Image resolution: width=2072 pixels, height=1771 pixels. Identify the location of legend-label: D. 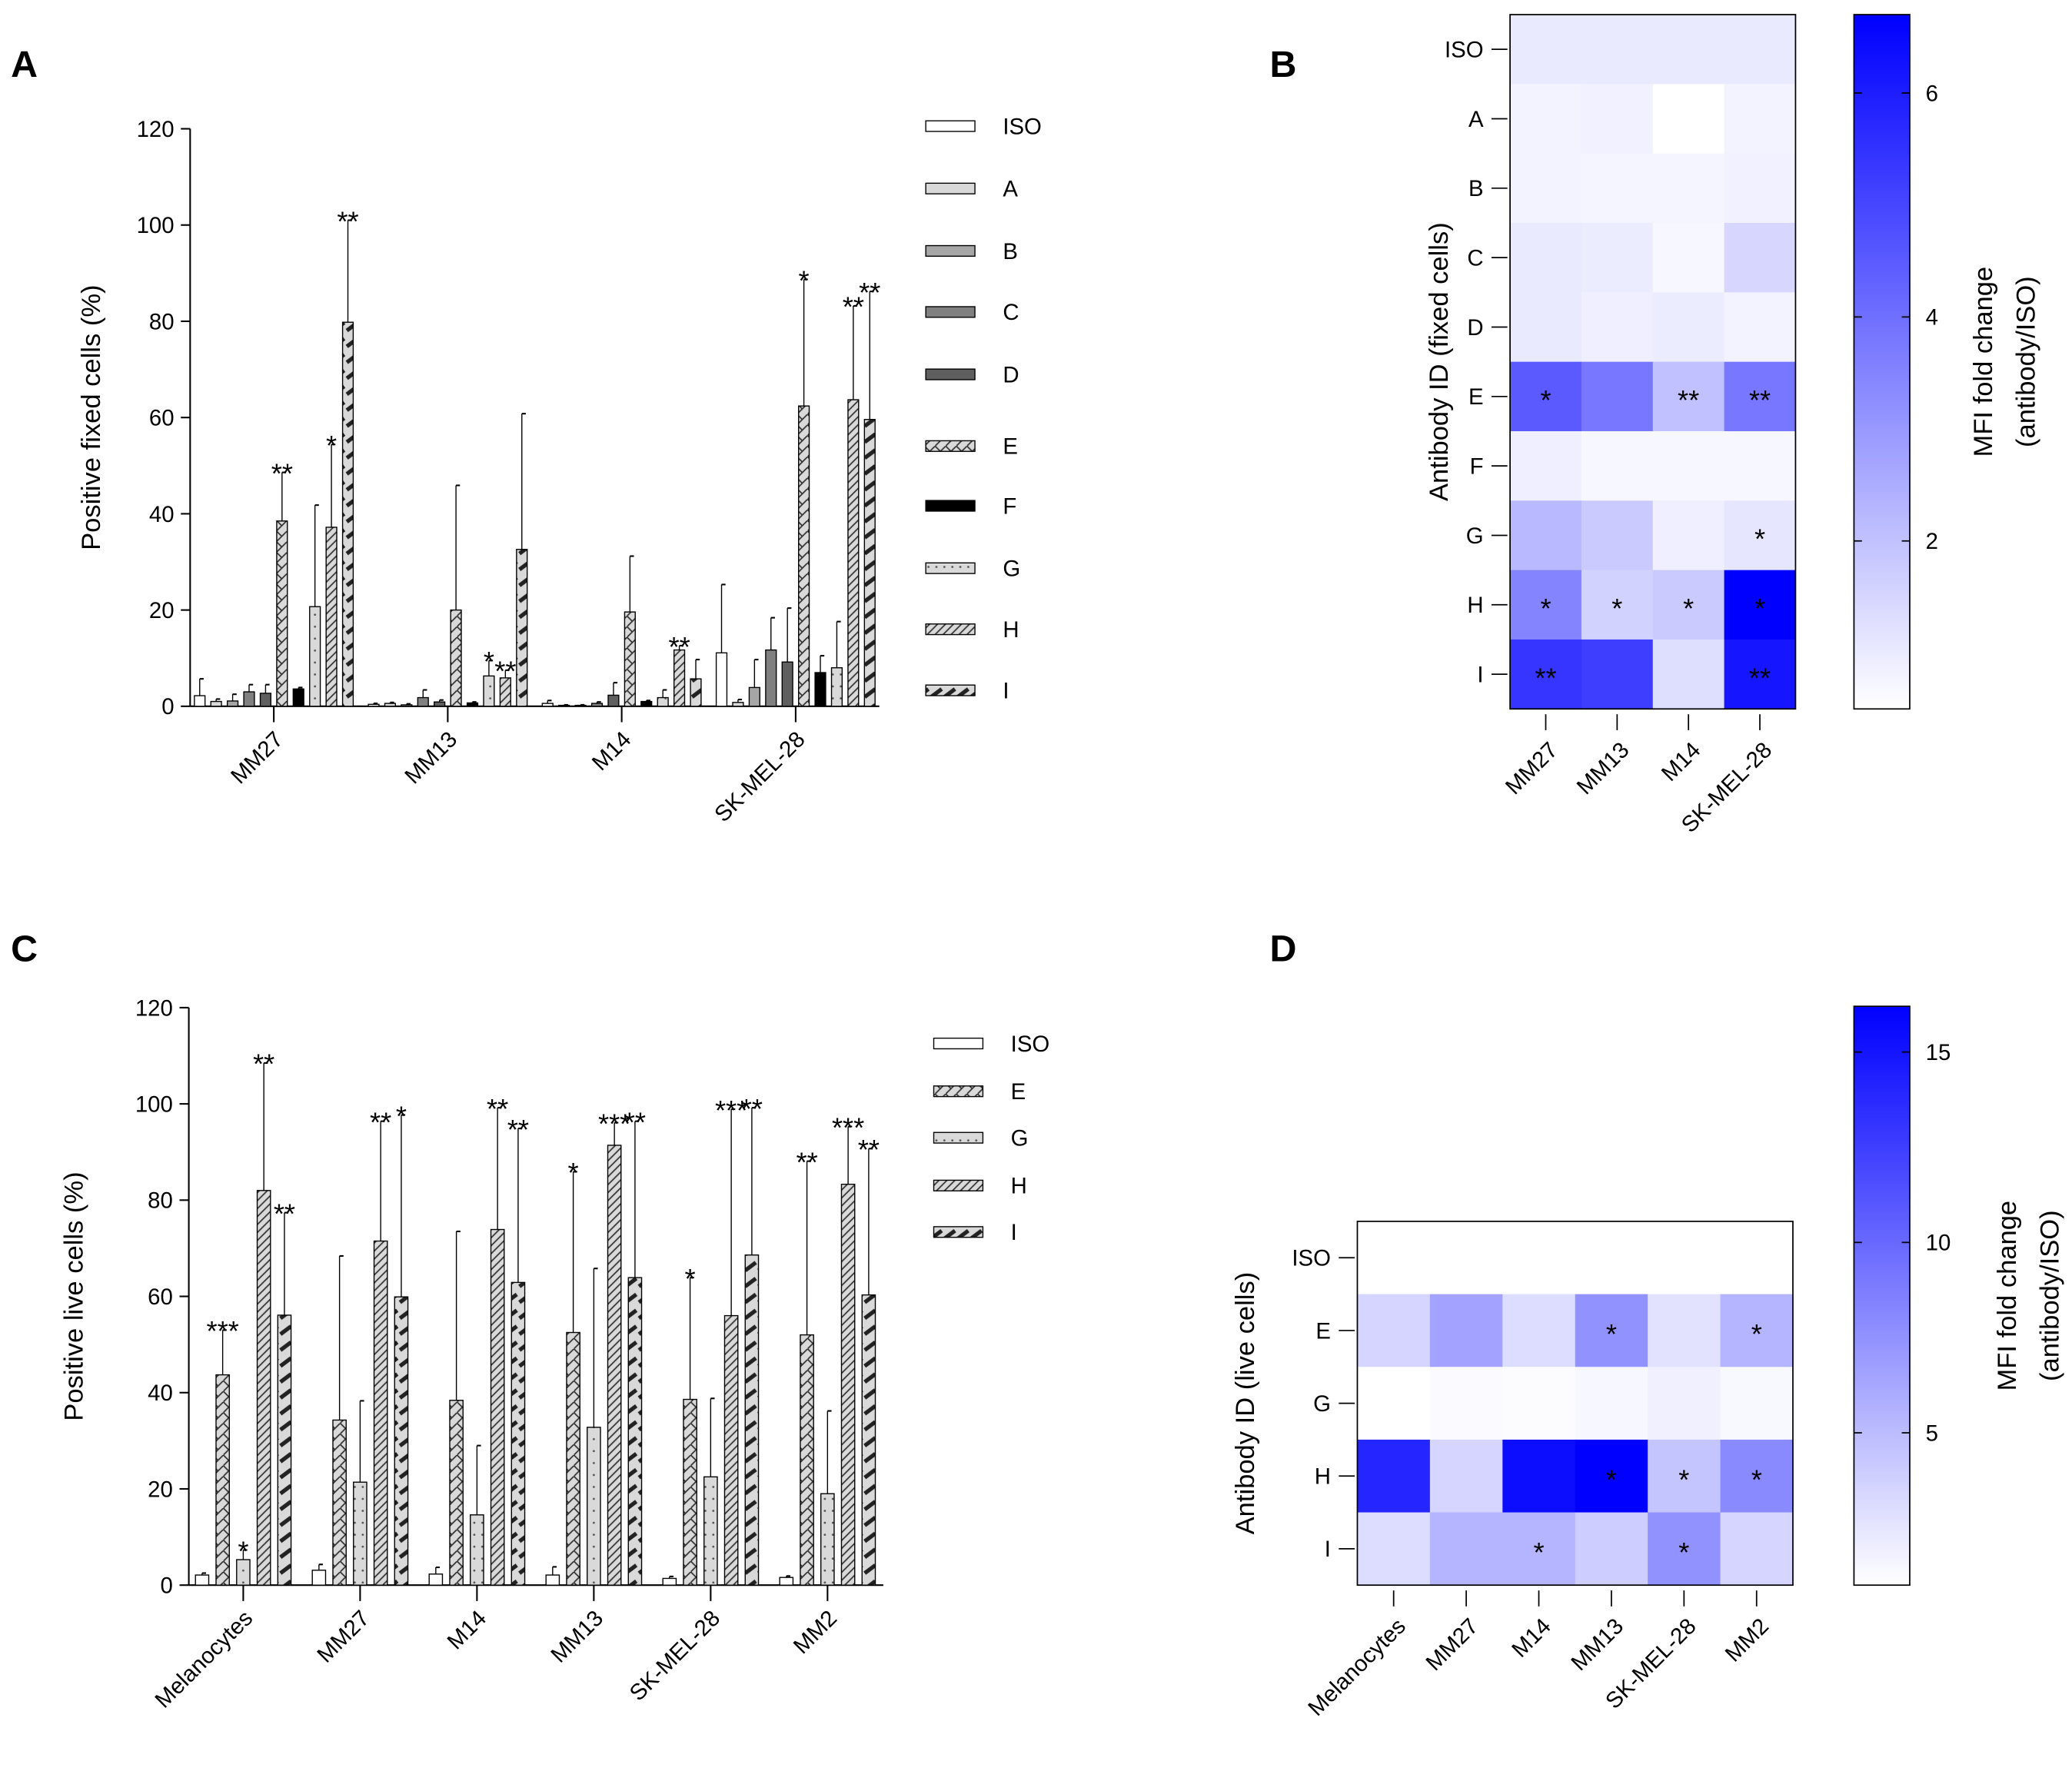
(1011, 374).